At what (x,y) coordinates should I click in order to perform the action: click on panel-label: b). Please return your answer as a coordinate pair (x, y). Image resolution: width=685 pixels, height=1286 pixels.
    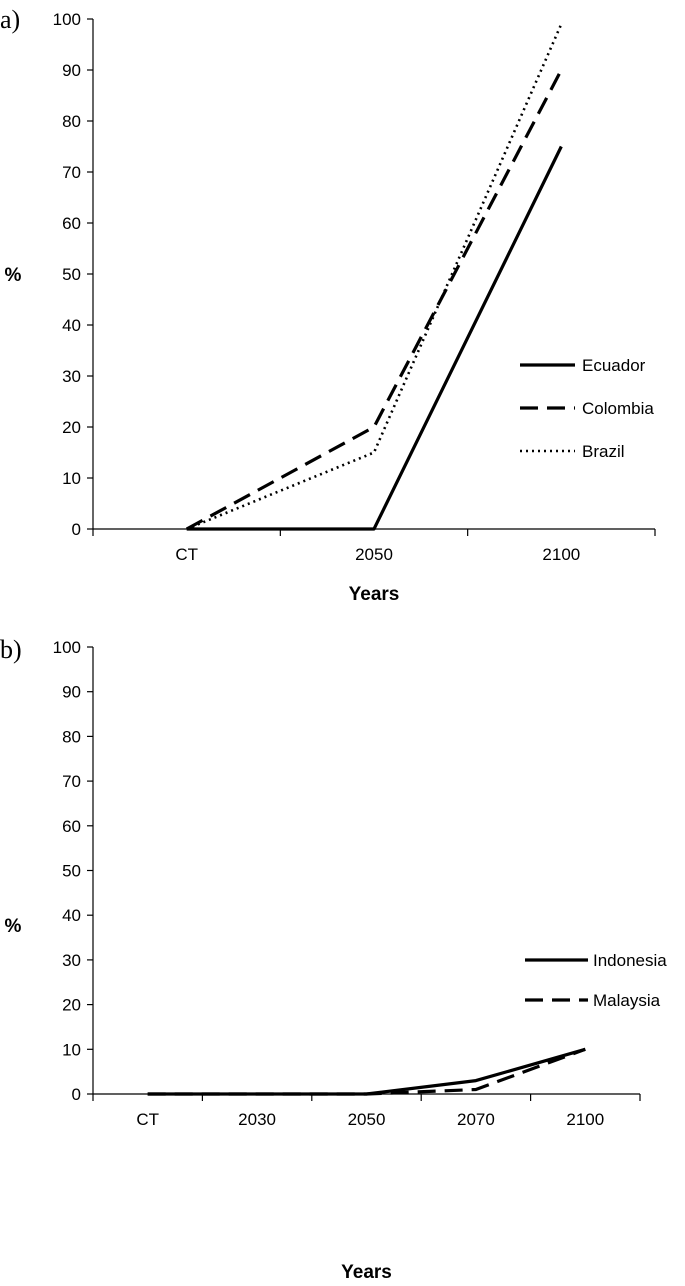
    Looking at the image, I should click on (11, 649).